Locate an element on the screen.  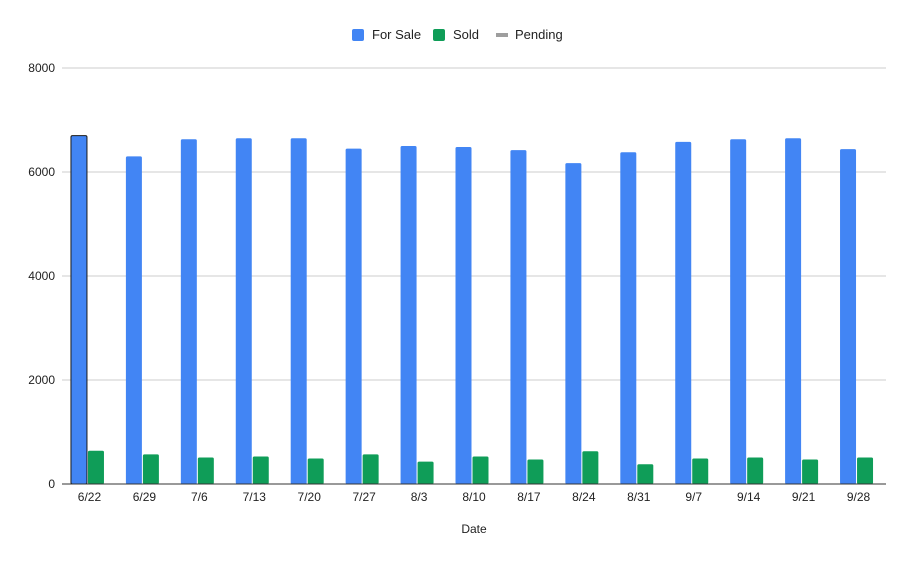
y-axis-tick-labels: 0 2000 4000 6000 8000 is located at coordinates (41, 276).